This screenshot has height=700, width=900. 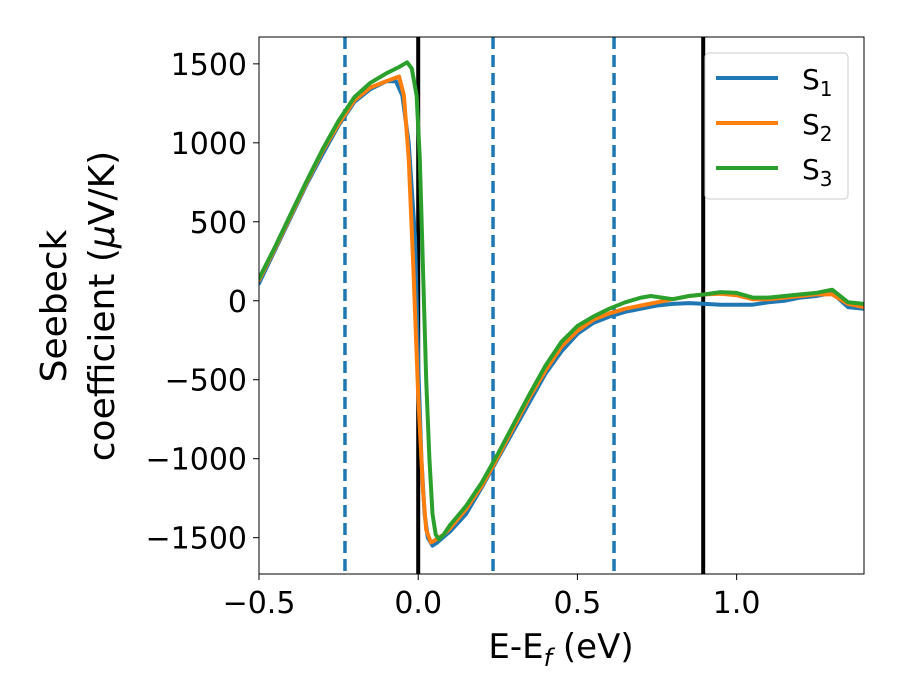 What do you see at coordinates (578, 603) in the screenshot?
I see `x-tick-label: 0.5` at bounding box center [578, 603].